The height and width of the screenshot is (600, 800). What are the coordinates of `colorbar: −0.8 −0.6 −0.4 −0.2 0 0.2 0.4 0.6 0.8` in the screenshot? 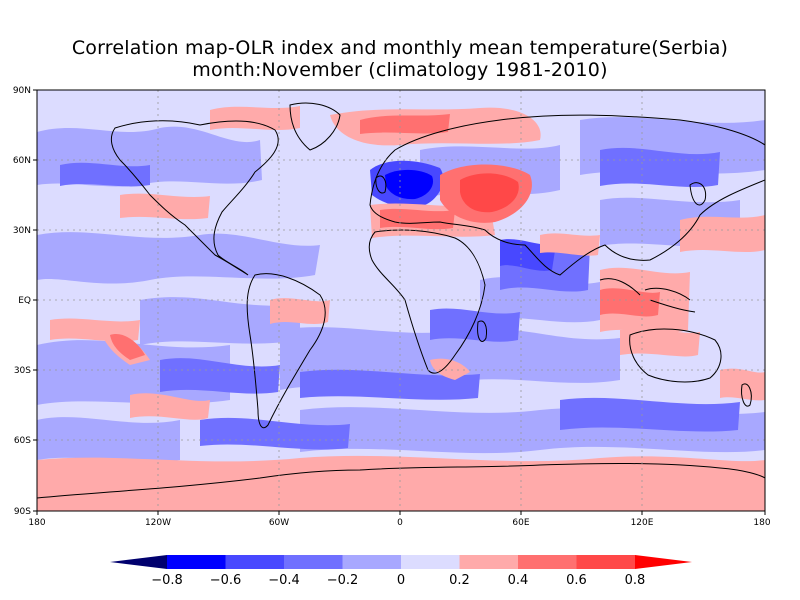 It's located at (401, 571).